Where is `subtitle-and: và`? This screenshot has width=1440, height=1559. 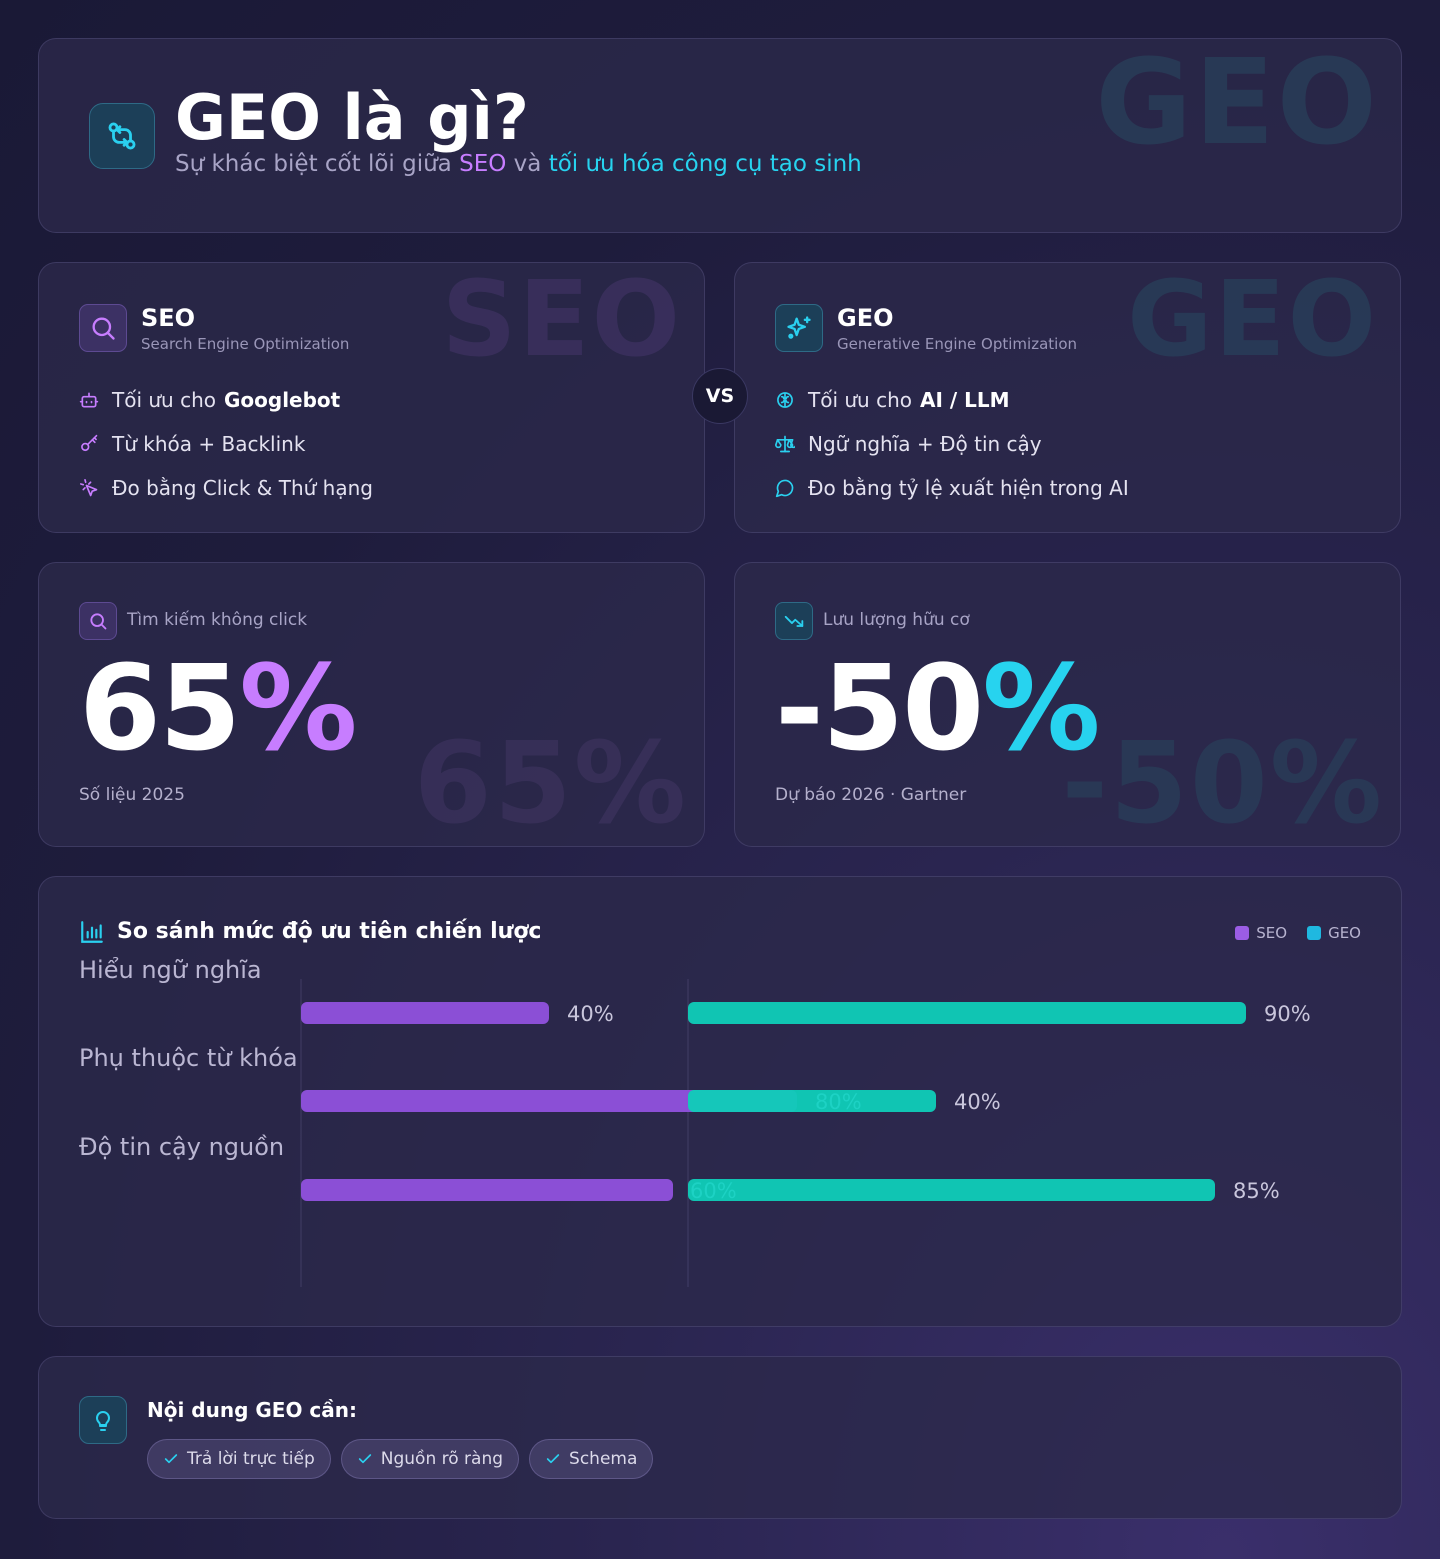 subtitle-and: và is located at coordinates (527, 164).